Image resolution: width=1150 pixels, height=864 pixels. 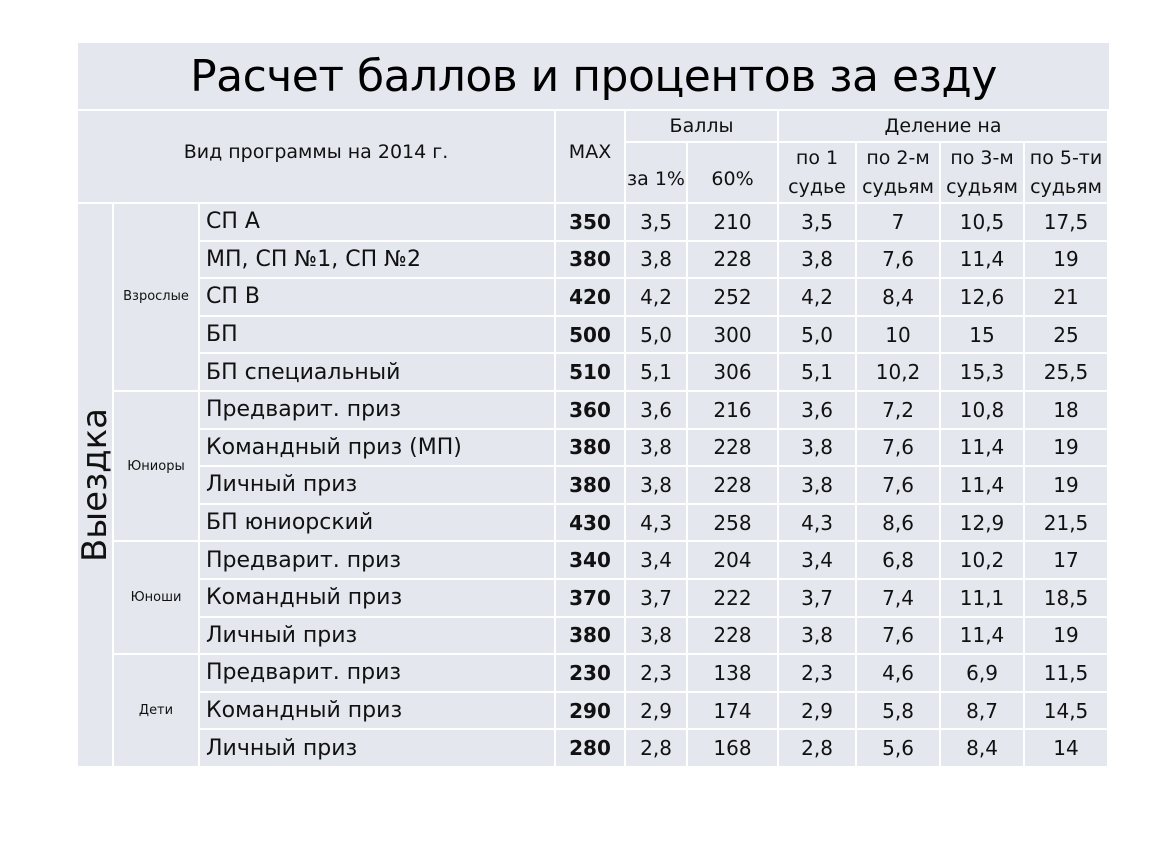 I want to click on pct60-value: 300, so click(x=734, y=335).